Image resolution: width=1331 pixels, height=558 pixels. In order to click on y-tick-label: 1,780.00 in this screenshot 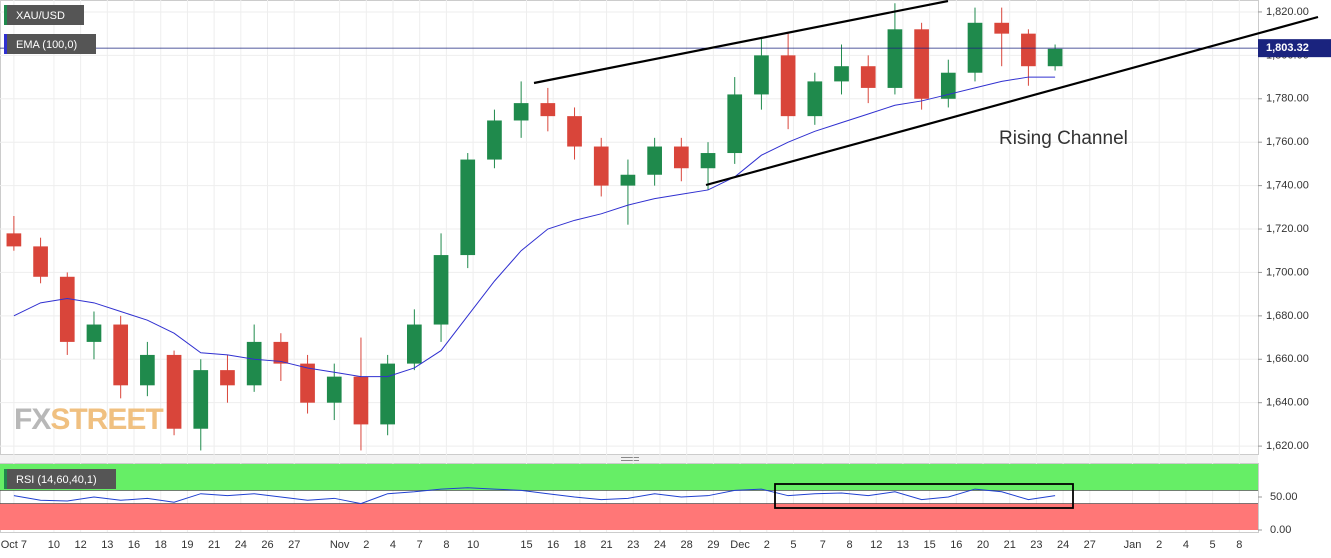, I will do `click(1287, 99)`.